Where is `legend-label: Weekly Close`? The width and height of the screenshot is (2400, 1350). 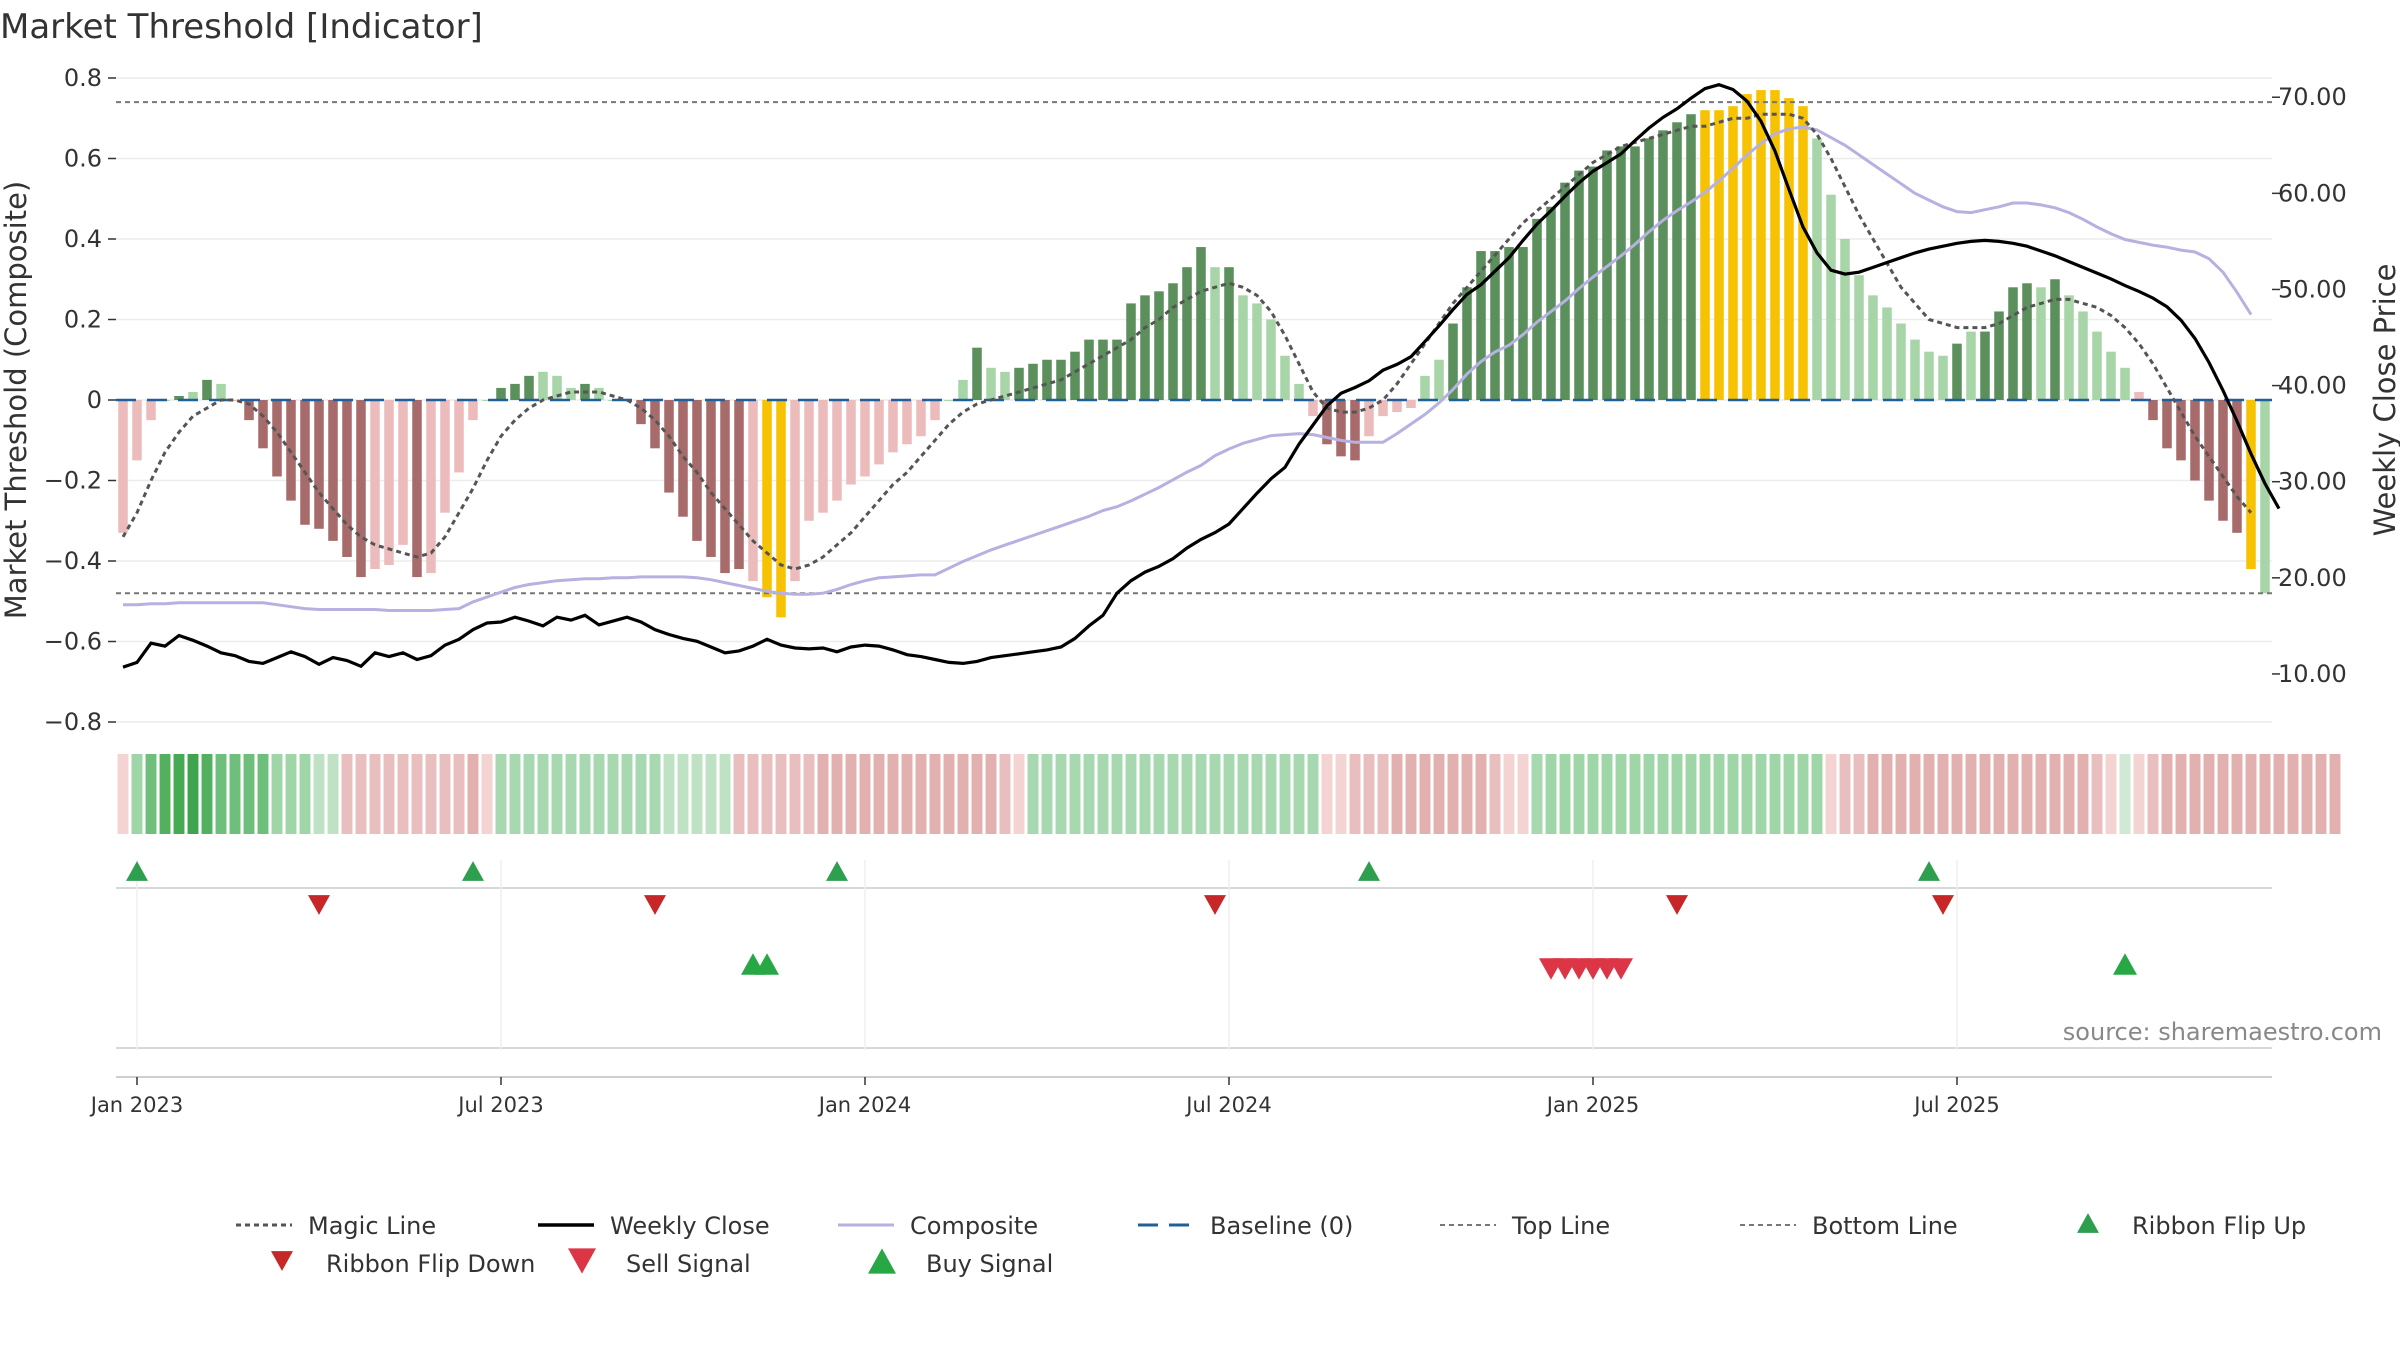 legend-label: Weekly Close is located at coordinates (690, 1226).